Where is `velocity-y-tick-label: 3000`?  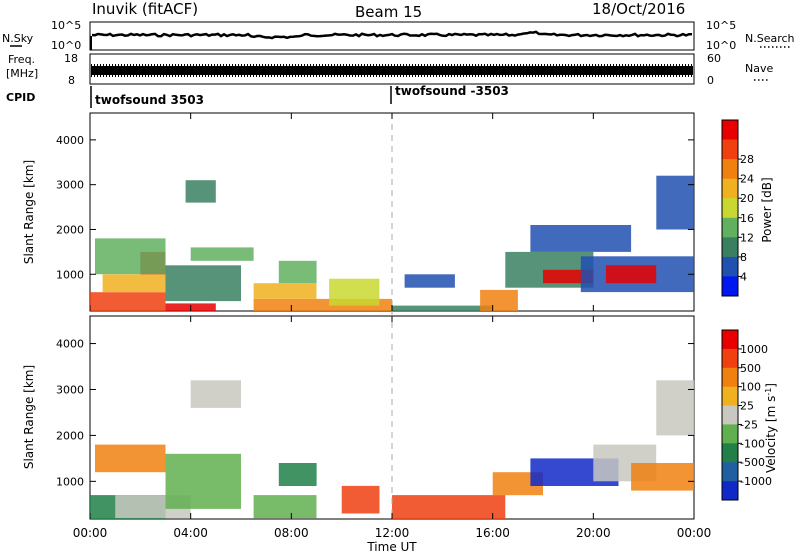 velocity-y-tick-label: 3000 is located at coordinates (70, 389).